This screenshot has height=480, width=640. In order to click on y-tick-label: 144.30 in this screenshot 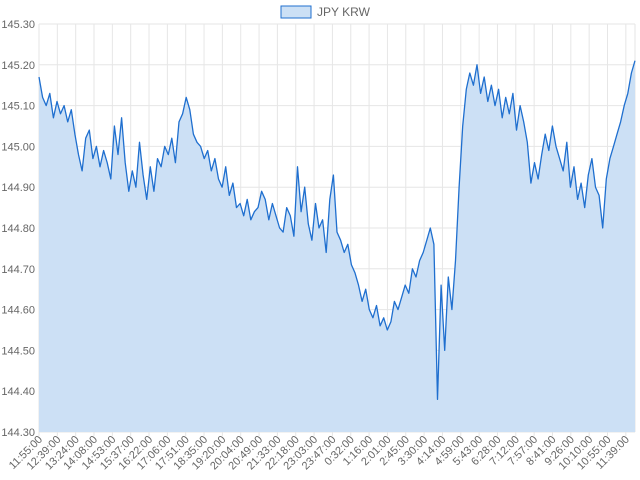, I will do `click(18, 433)`.